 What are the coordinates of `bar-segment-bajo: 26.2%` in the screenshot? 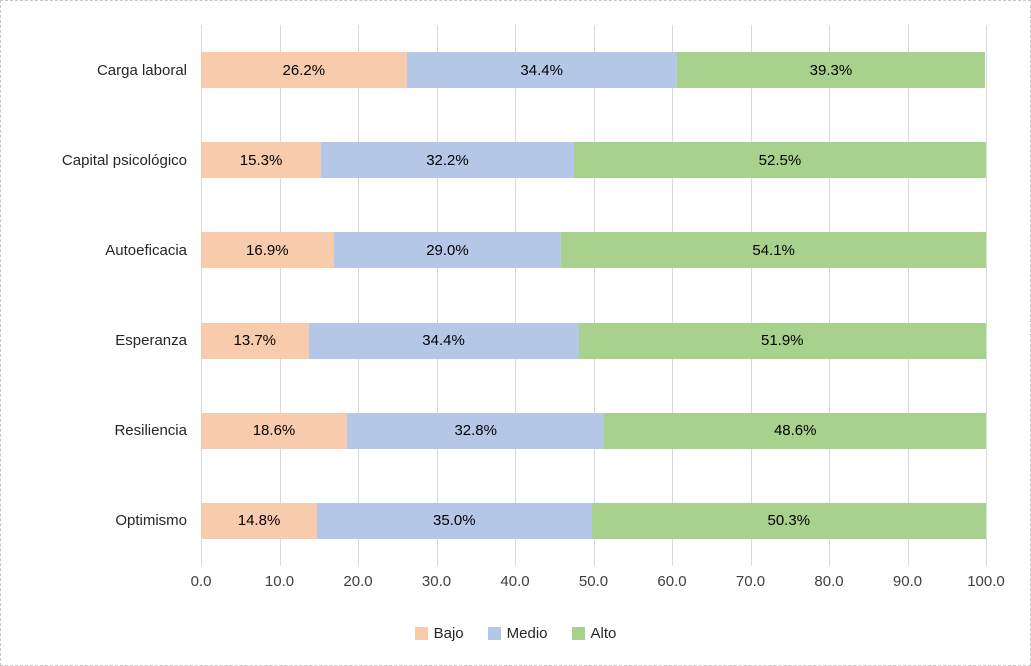 It's located at (304, 70).